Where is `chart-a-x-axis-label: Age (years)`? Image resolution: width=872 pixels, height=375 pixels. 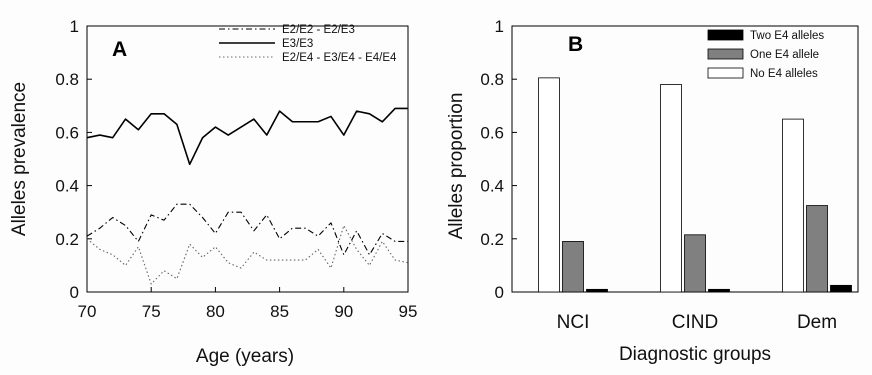
chart-a-x-axis-label: Age (years) is located at coordinates (245, 356).